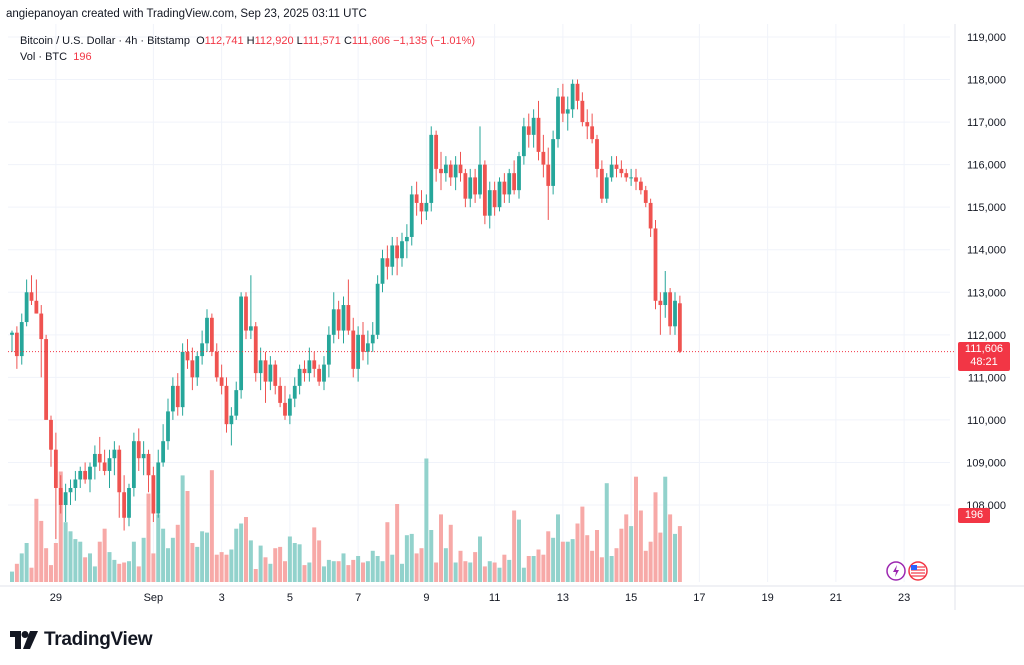 This screenshot has height=665, width=1024. Describe the element at coordinates (986, 208) in the screenshot. I see `y-tick-label: 115,000` at that location.